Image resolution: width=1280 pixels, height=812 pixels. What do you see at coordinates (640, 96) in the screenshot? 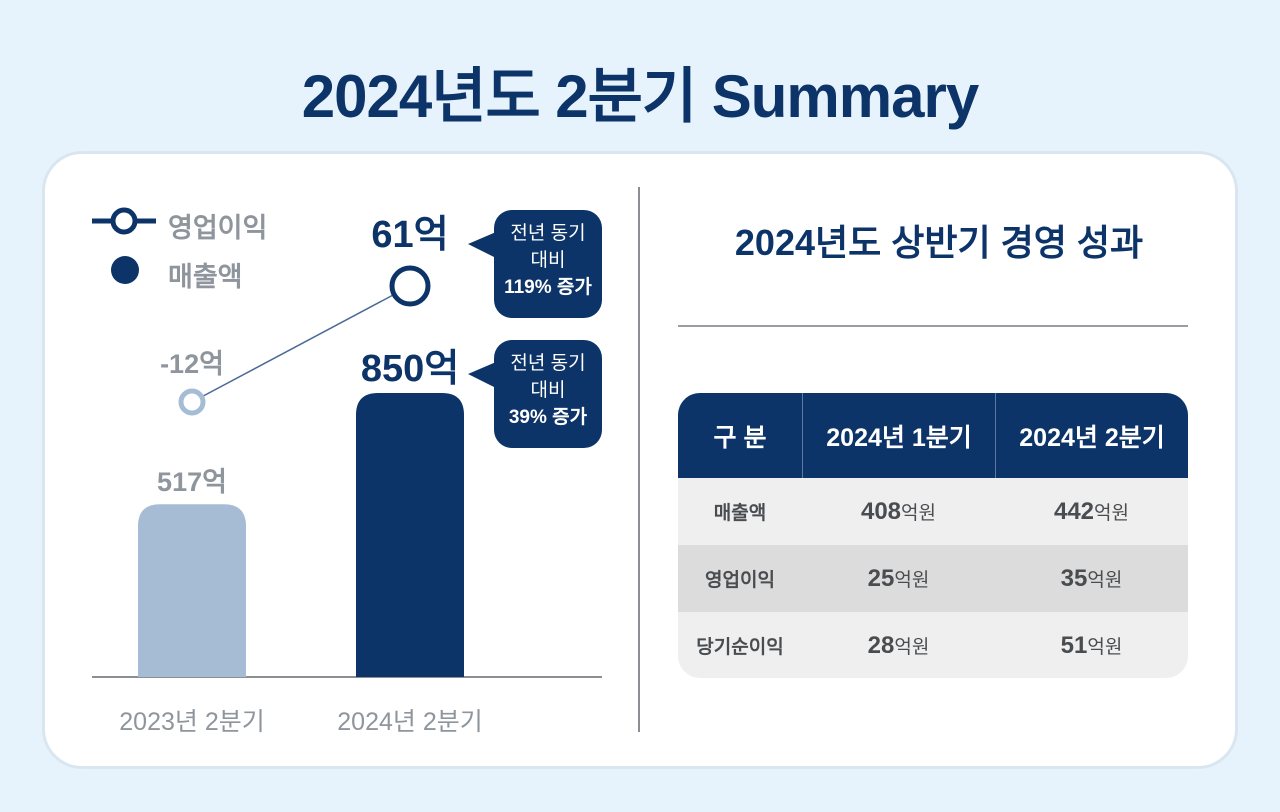
I see `page-title: 2024년도 2분기 Summary` at bounding box center [640, 96].